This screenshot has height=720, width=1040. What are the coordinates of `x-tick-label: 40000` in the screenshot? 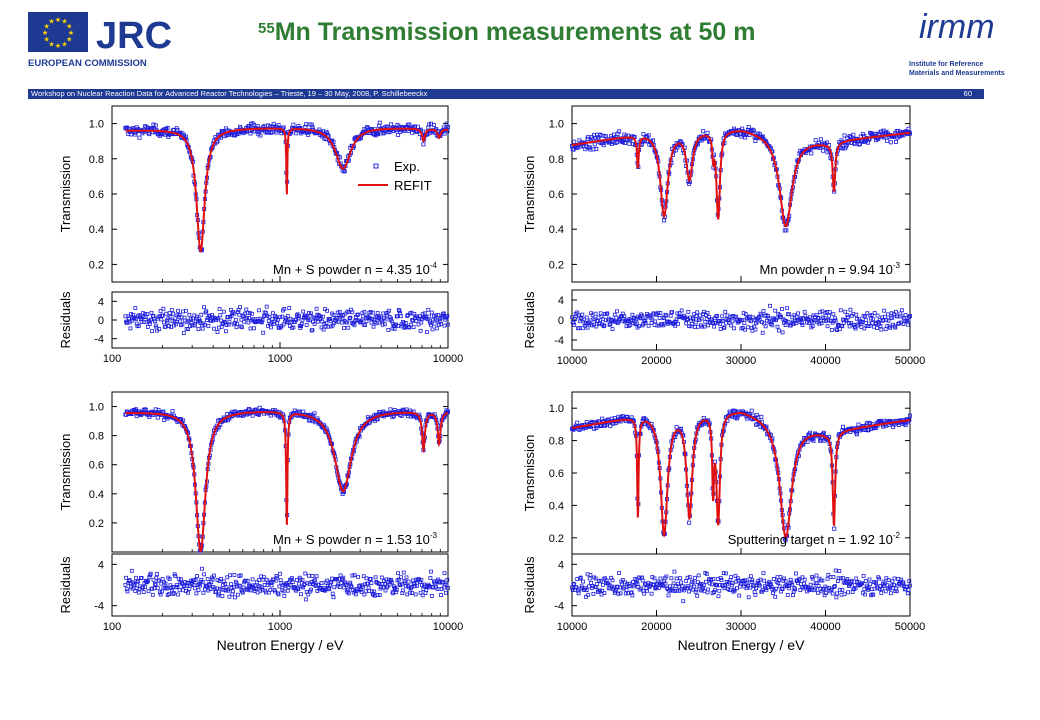 It's located at (825, 361).